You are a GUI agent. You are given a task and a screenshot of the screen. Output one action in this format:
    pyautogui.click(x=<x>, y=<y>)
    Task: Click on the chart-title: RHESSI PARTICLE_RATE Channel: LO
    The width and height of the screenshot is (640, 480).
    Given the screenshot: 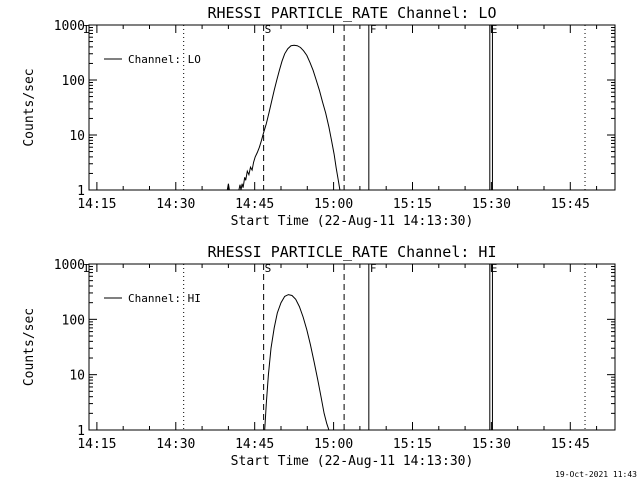 What is the action you would take?
    pyautogui.click(x=352, y=13)
    